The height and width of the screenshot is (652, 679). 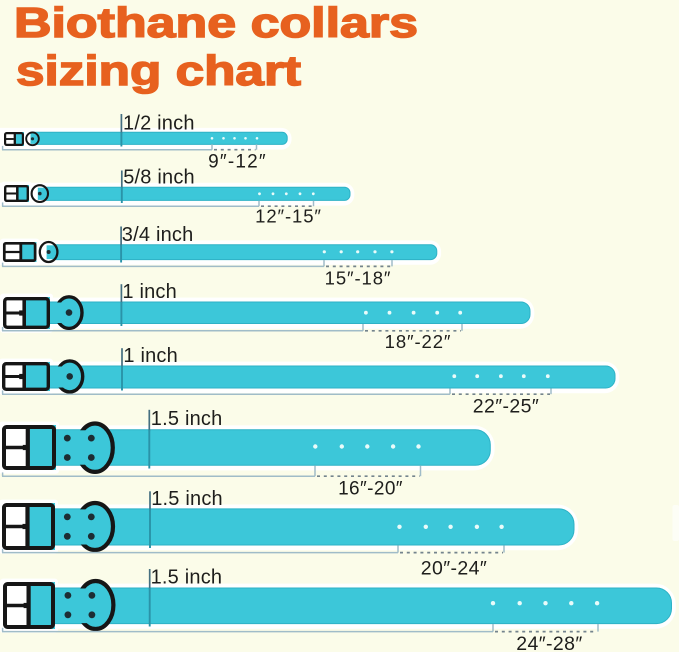 I want to click on svg-text: 9″-12″, so click(x=237, y=161).